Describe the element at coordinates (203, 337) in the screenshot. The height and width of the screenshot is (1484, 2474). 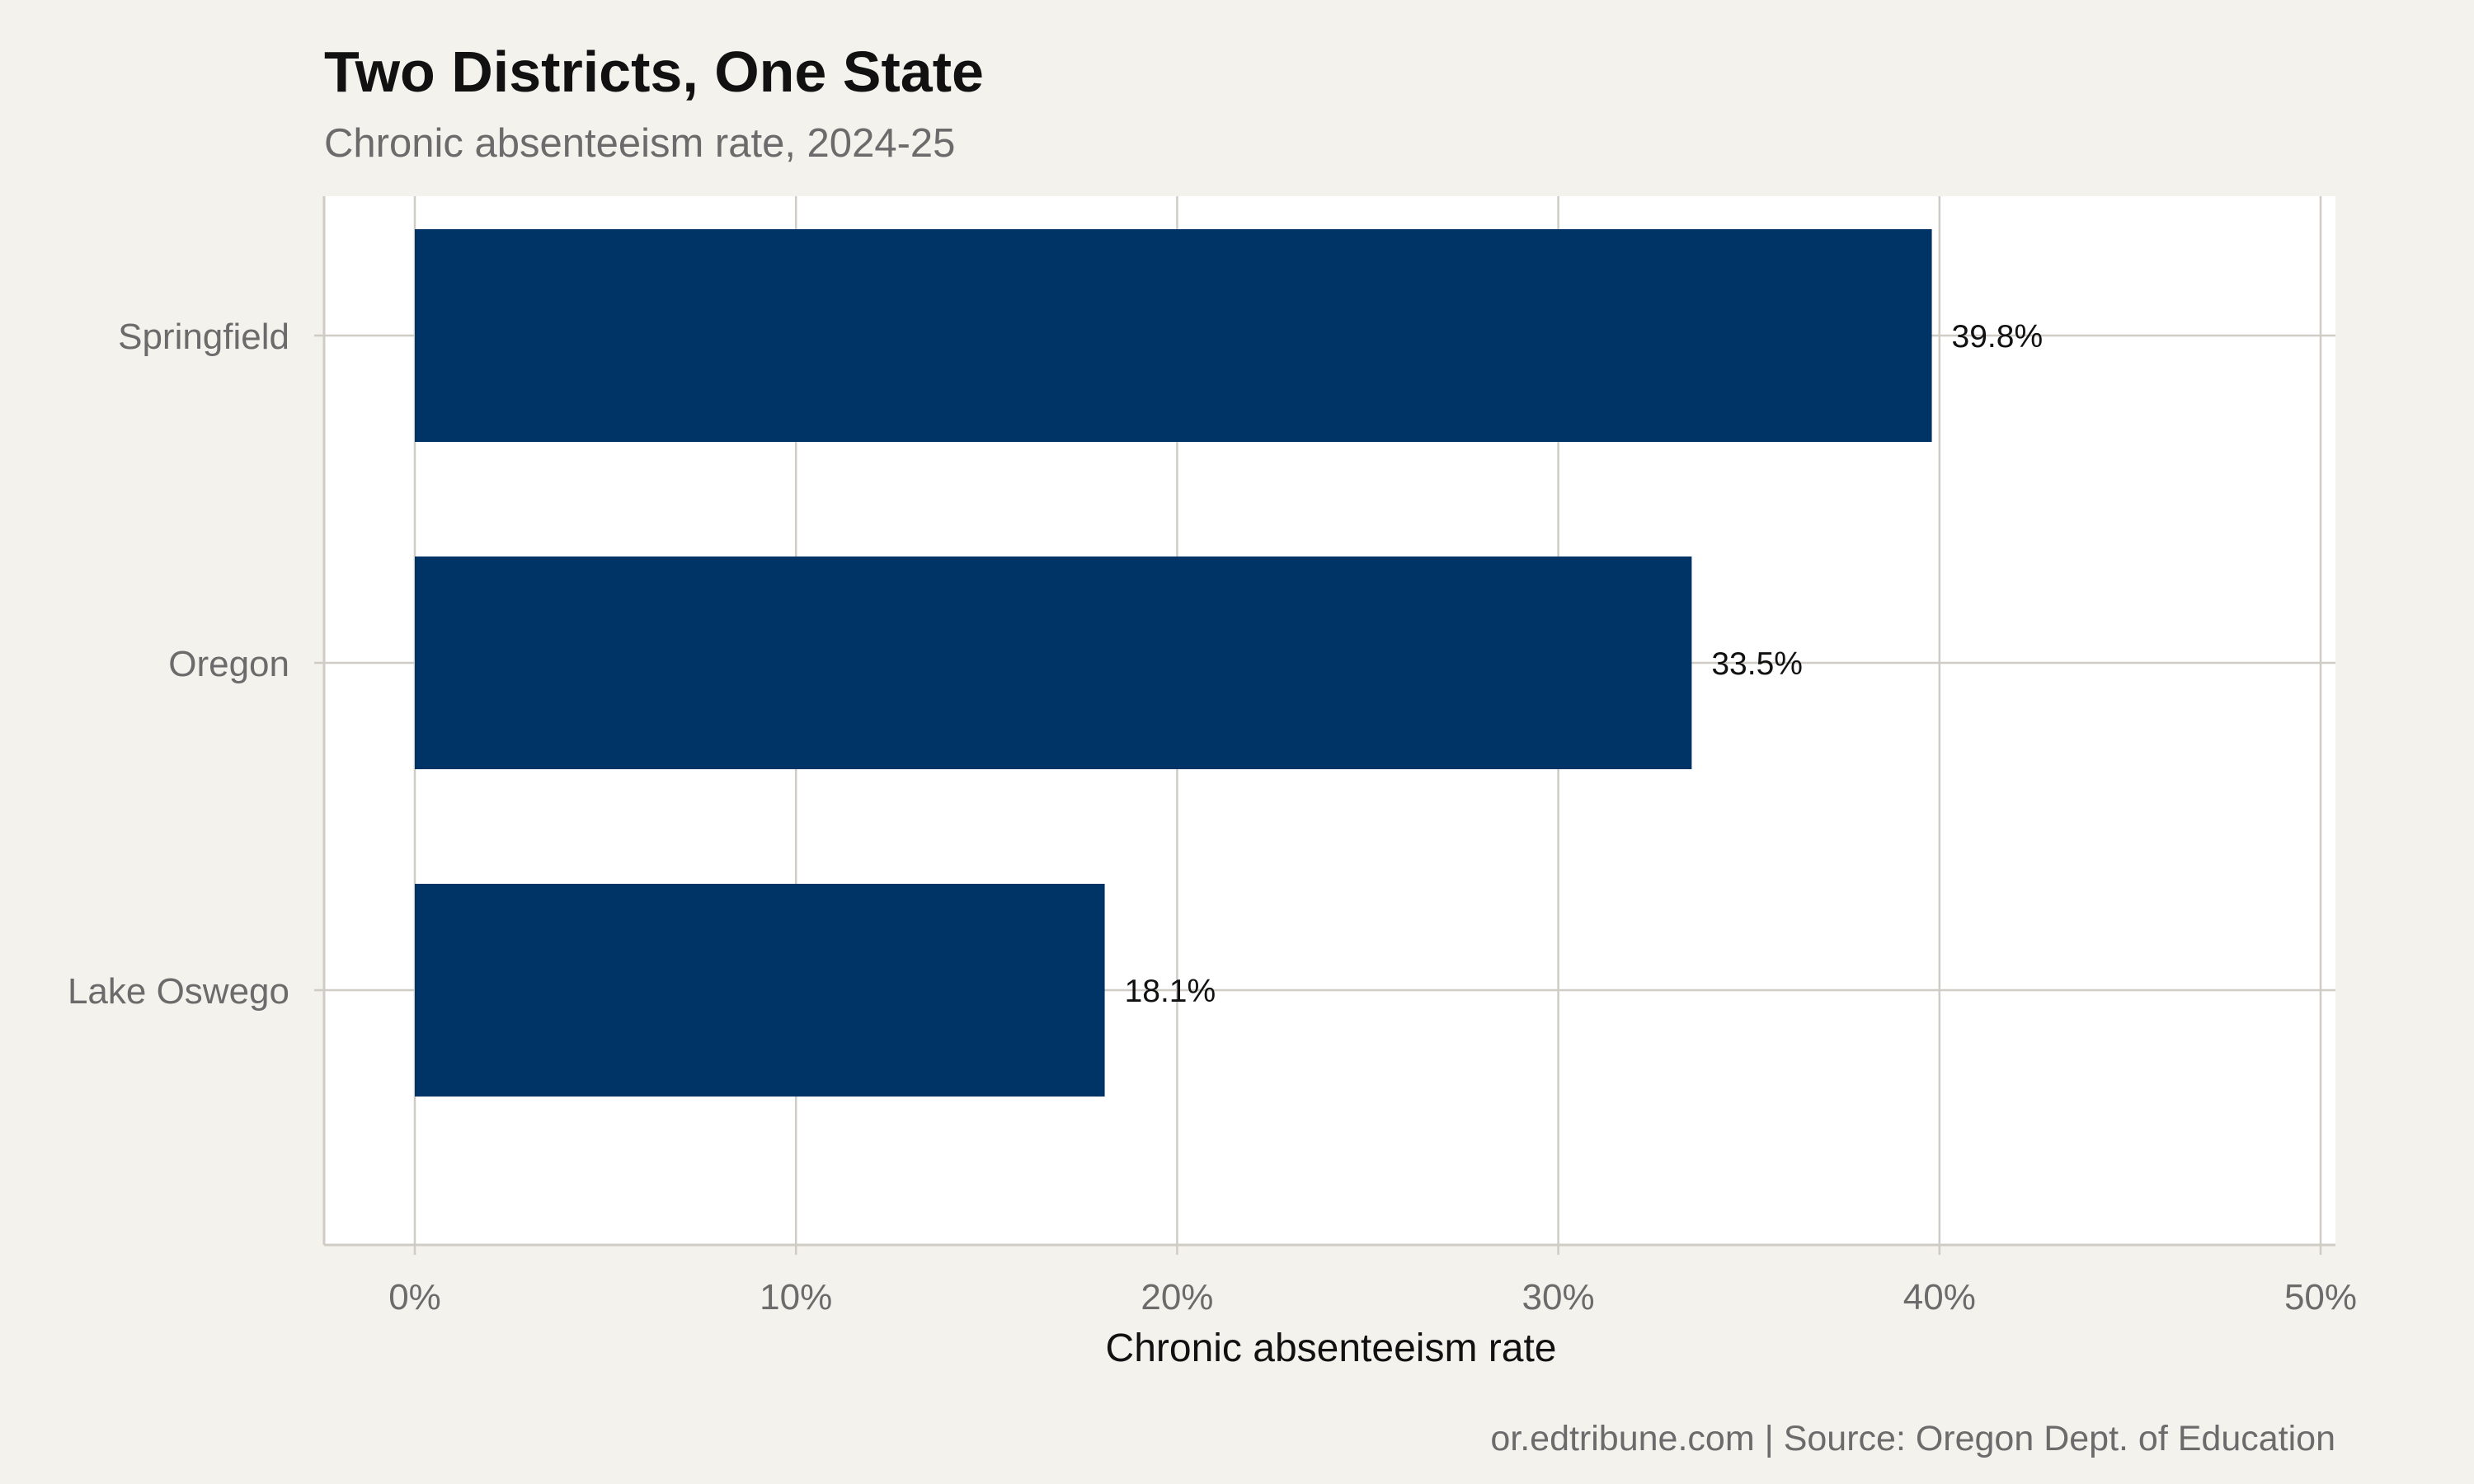
I see `y-category-label: Springfield` at that location.